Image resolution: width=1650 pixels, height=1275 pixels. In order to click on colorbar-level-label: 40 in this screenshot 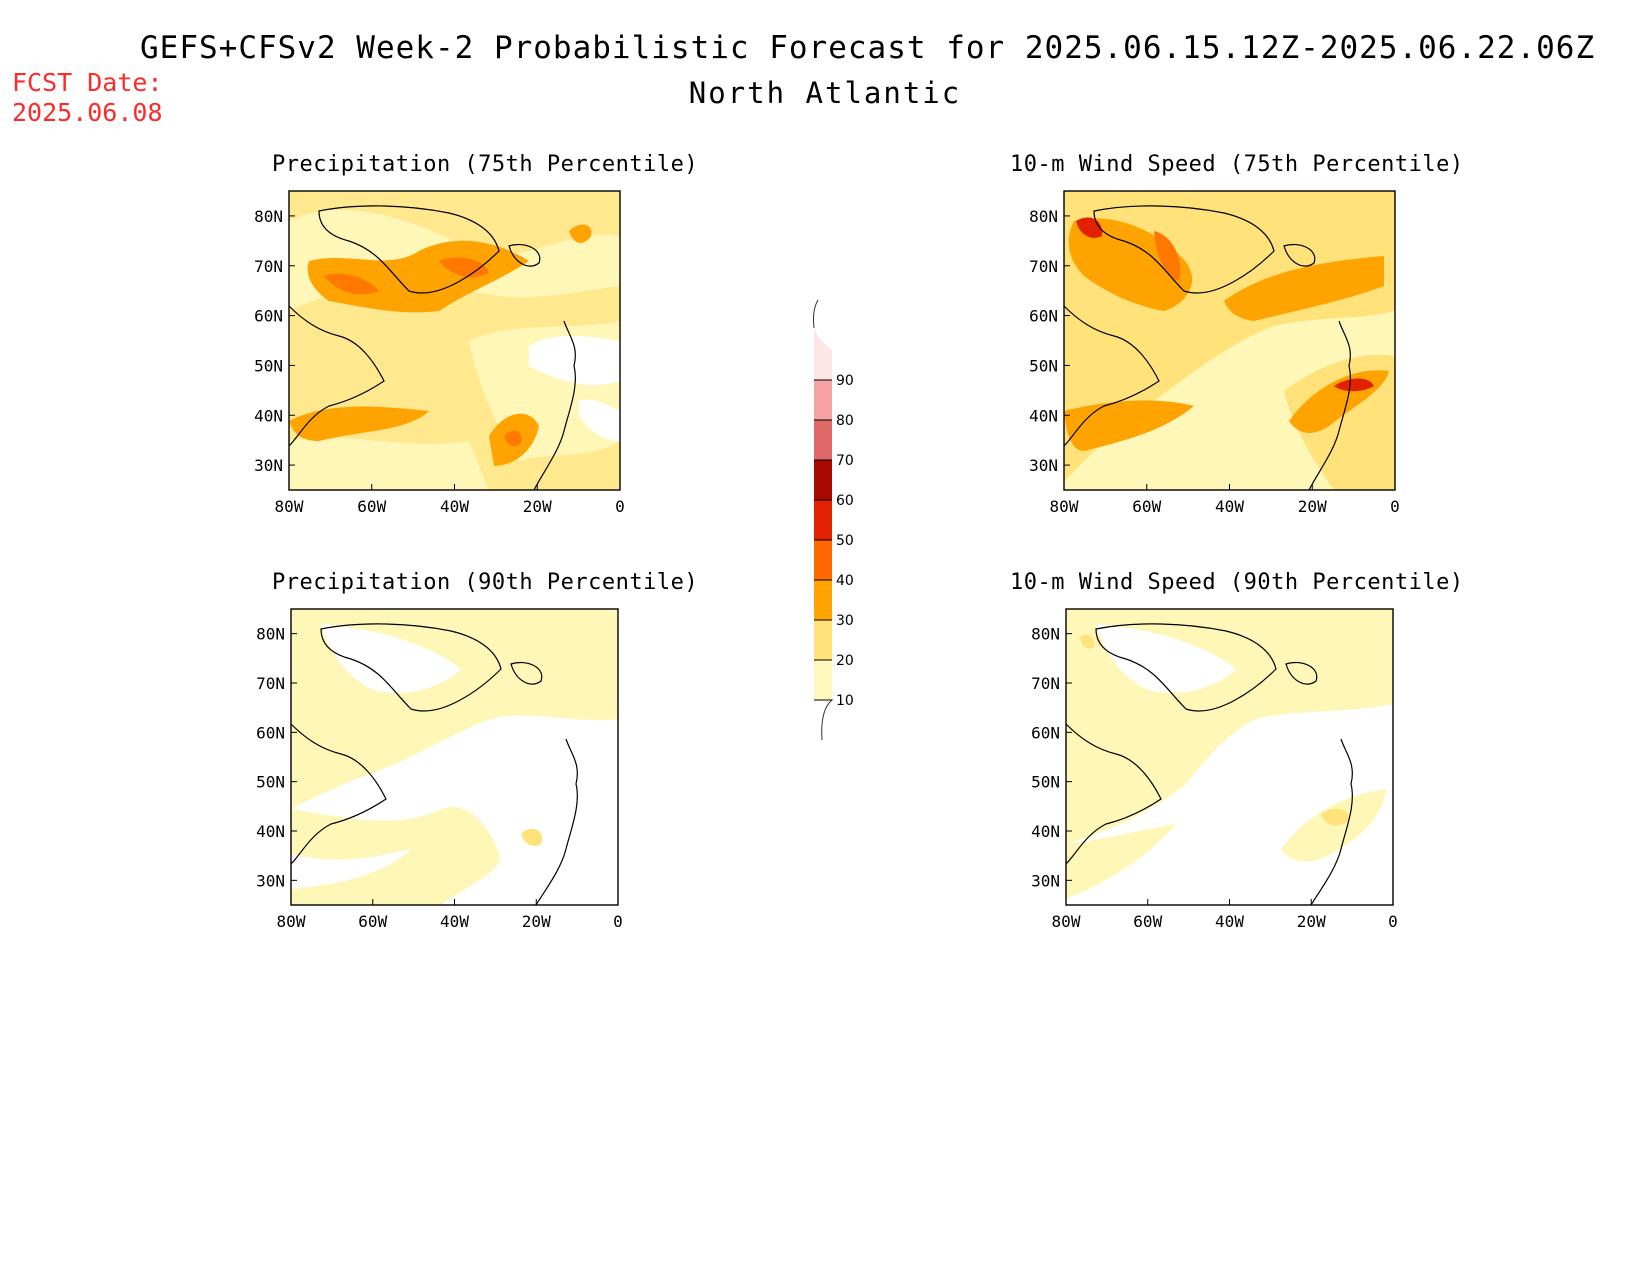, I will do `click(845, 581)`.